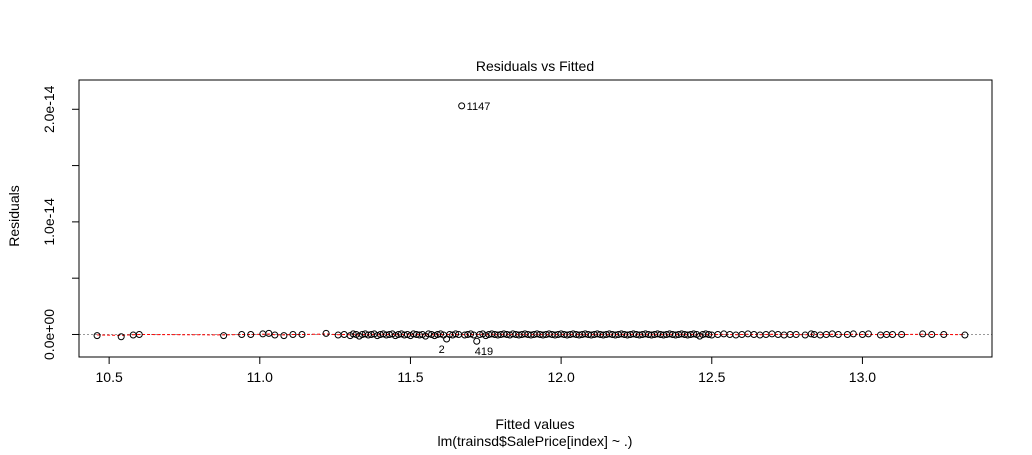 The image size is (1032, 455). I want to click on x-tick-label: 11.0, so click(260, 377).